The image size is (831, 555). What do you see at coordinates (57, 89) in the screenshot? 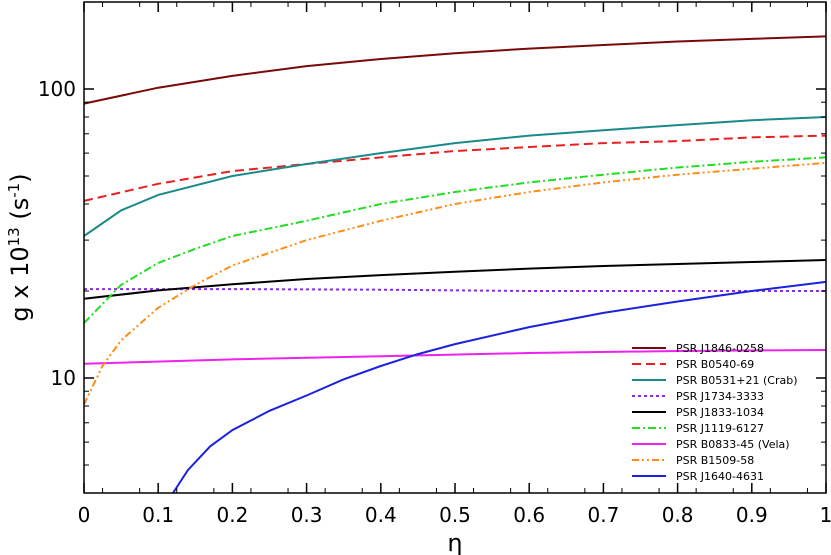
I see `y-tick-label: 100` at bounding box center [57, 89].